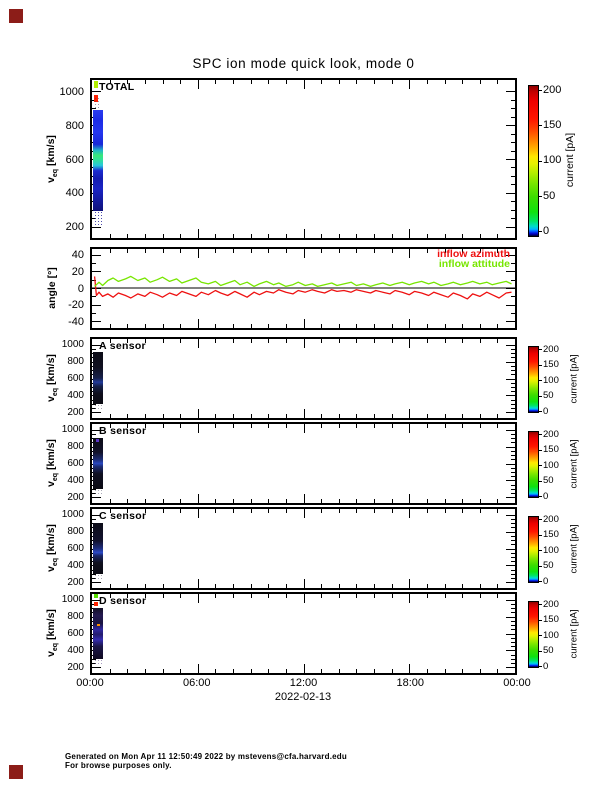 Image resolution: width=612 pixels, height=792 pixels. Describe the element at coordinates (90, 683) in the screenshot. I see `x-tick-label: 00:00` at that location.